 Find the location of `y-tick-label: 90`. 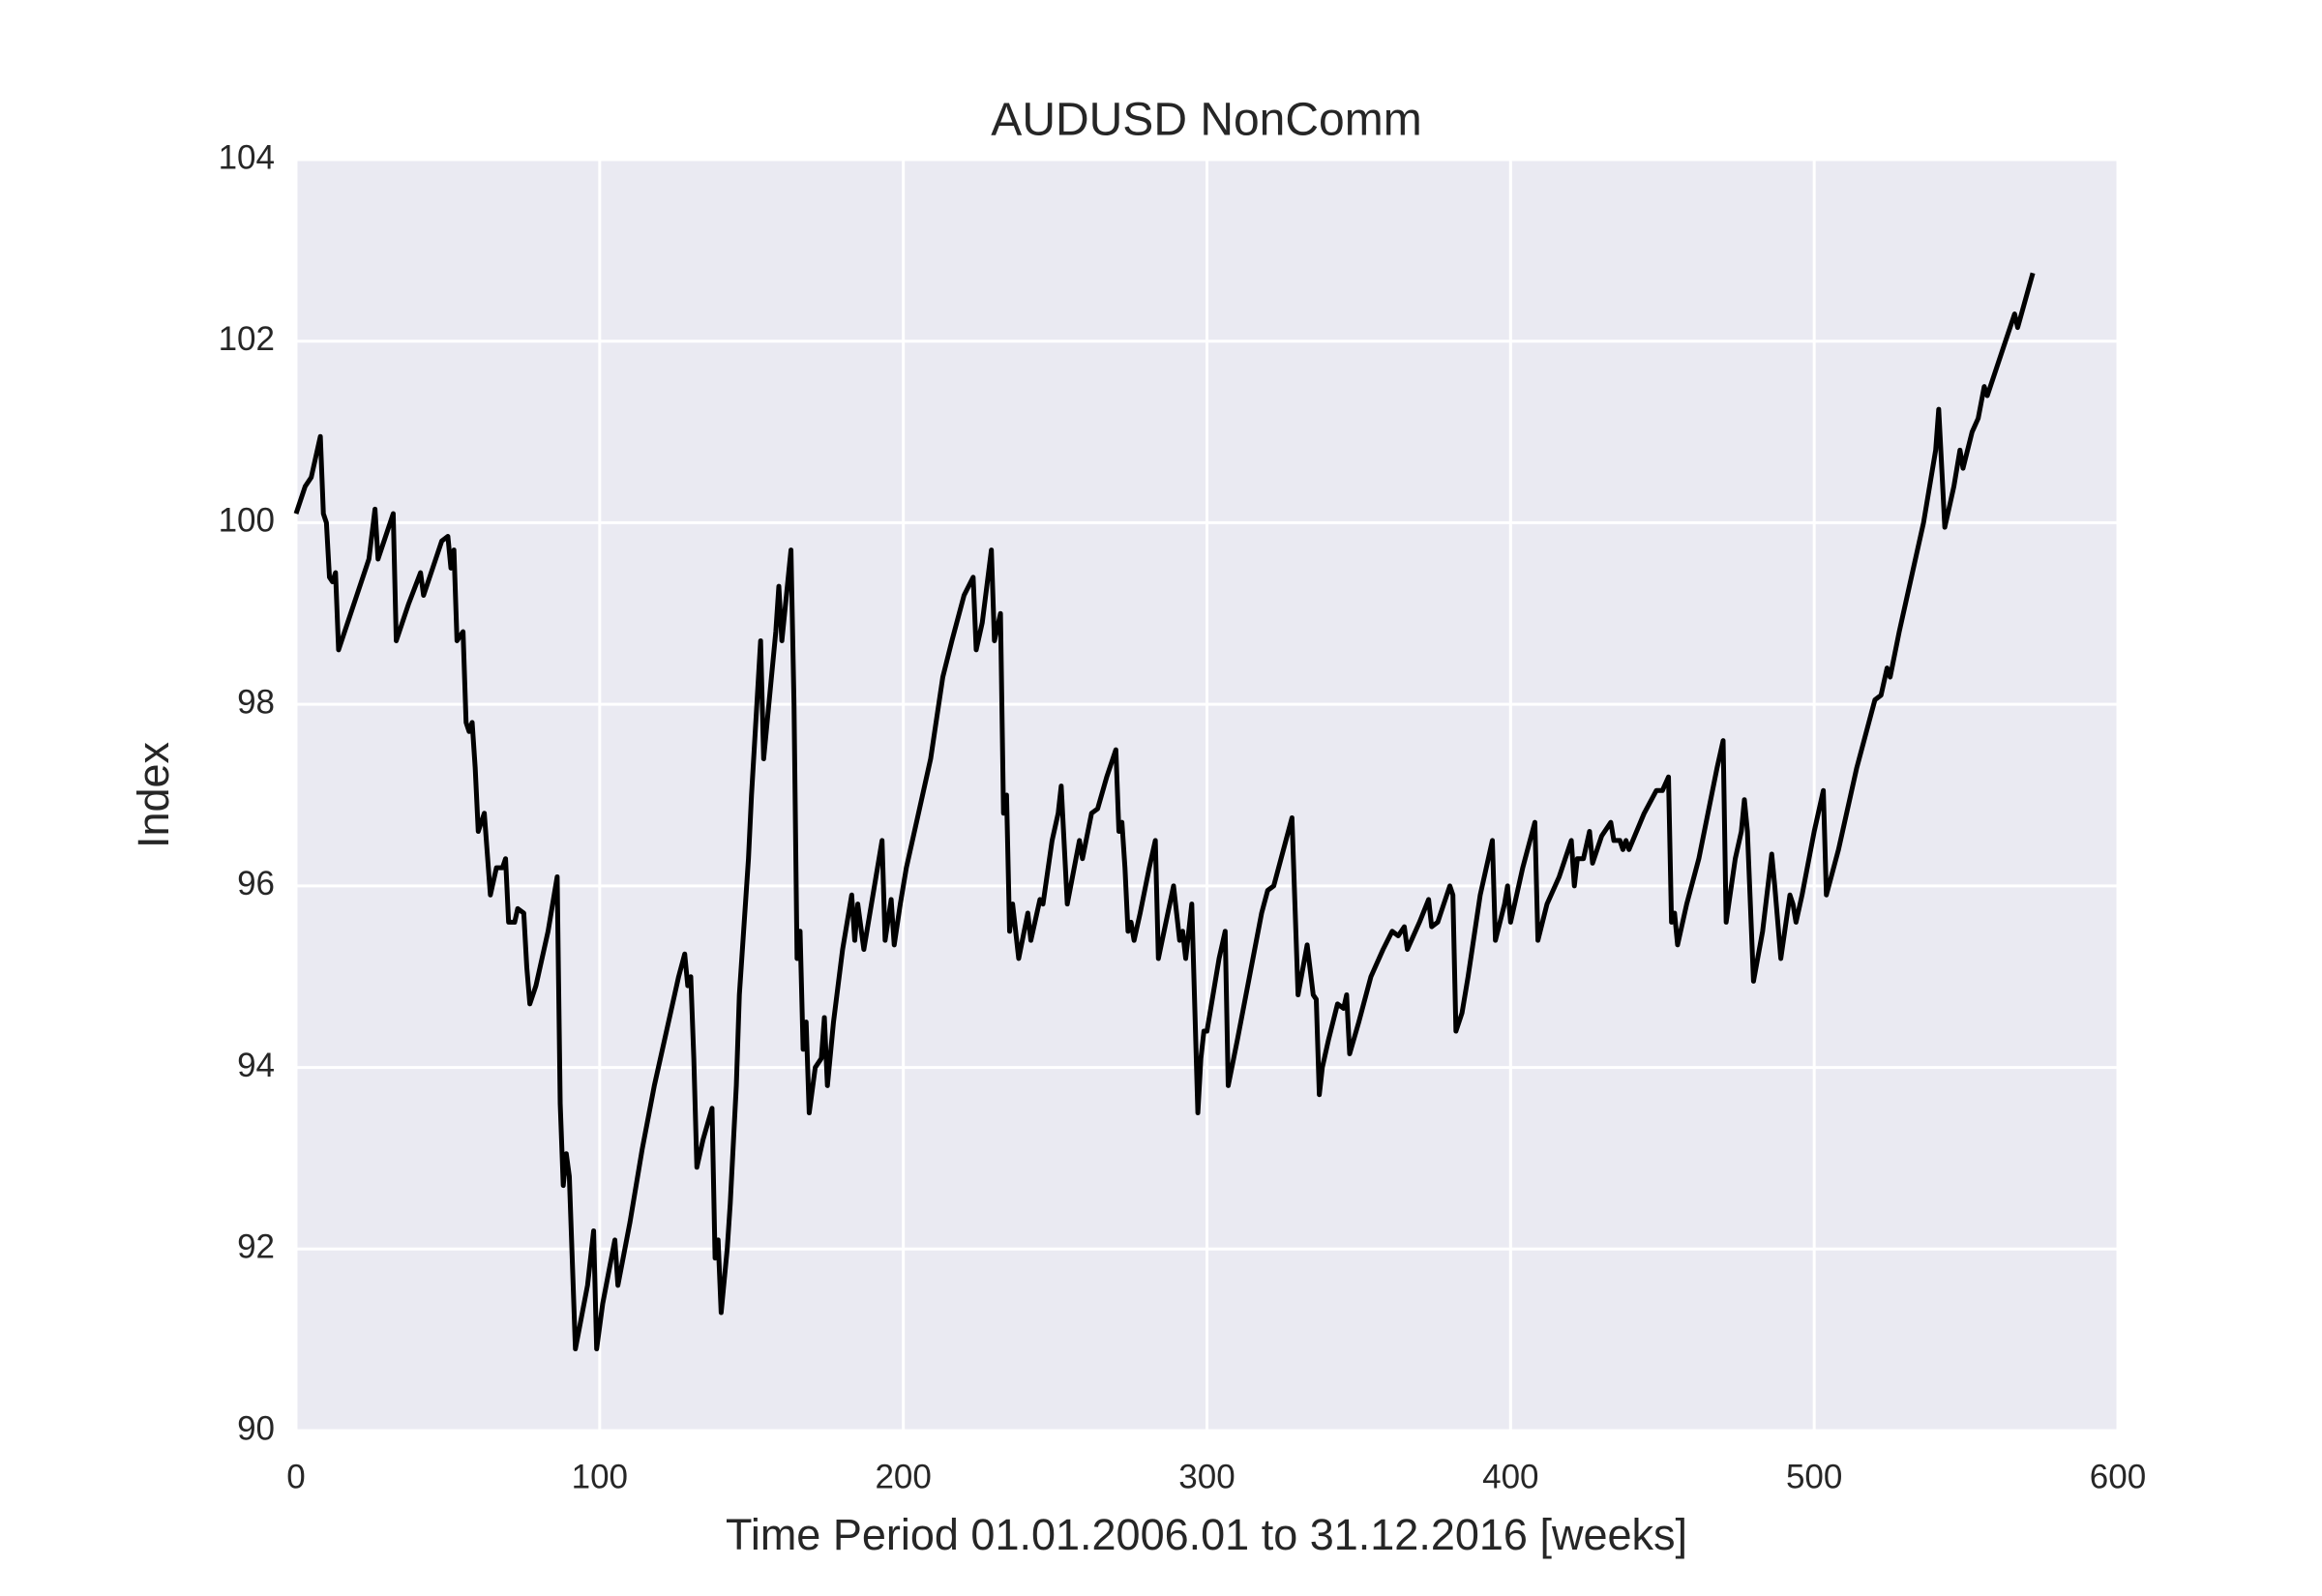

y-tick-label: 90 is located at coordinates (256, 1428).